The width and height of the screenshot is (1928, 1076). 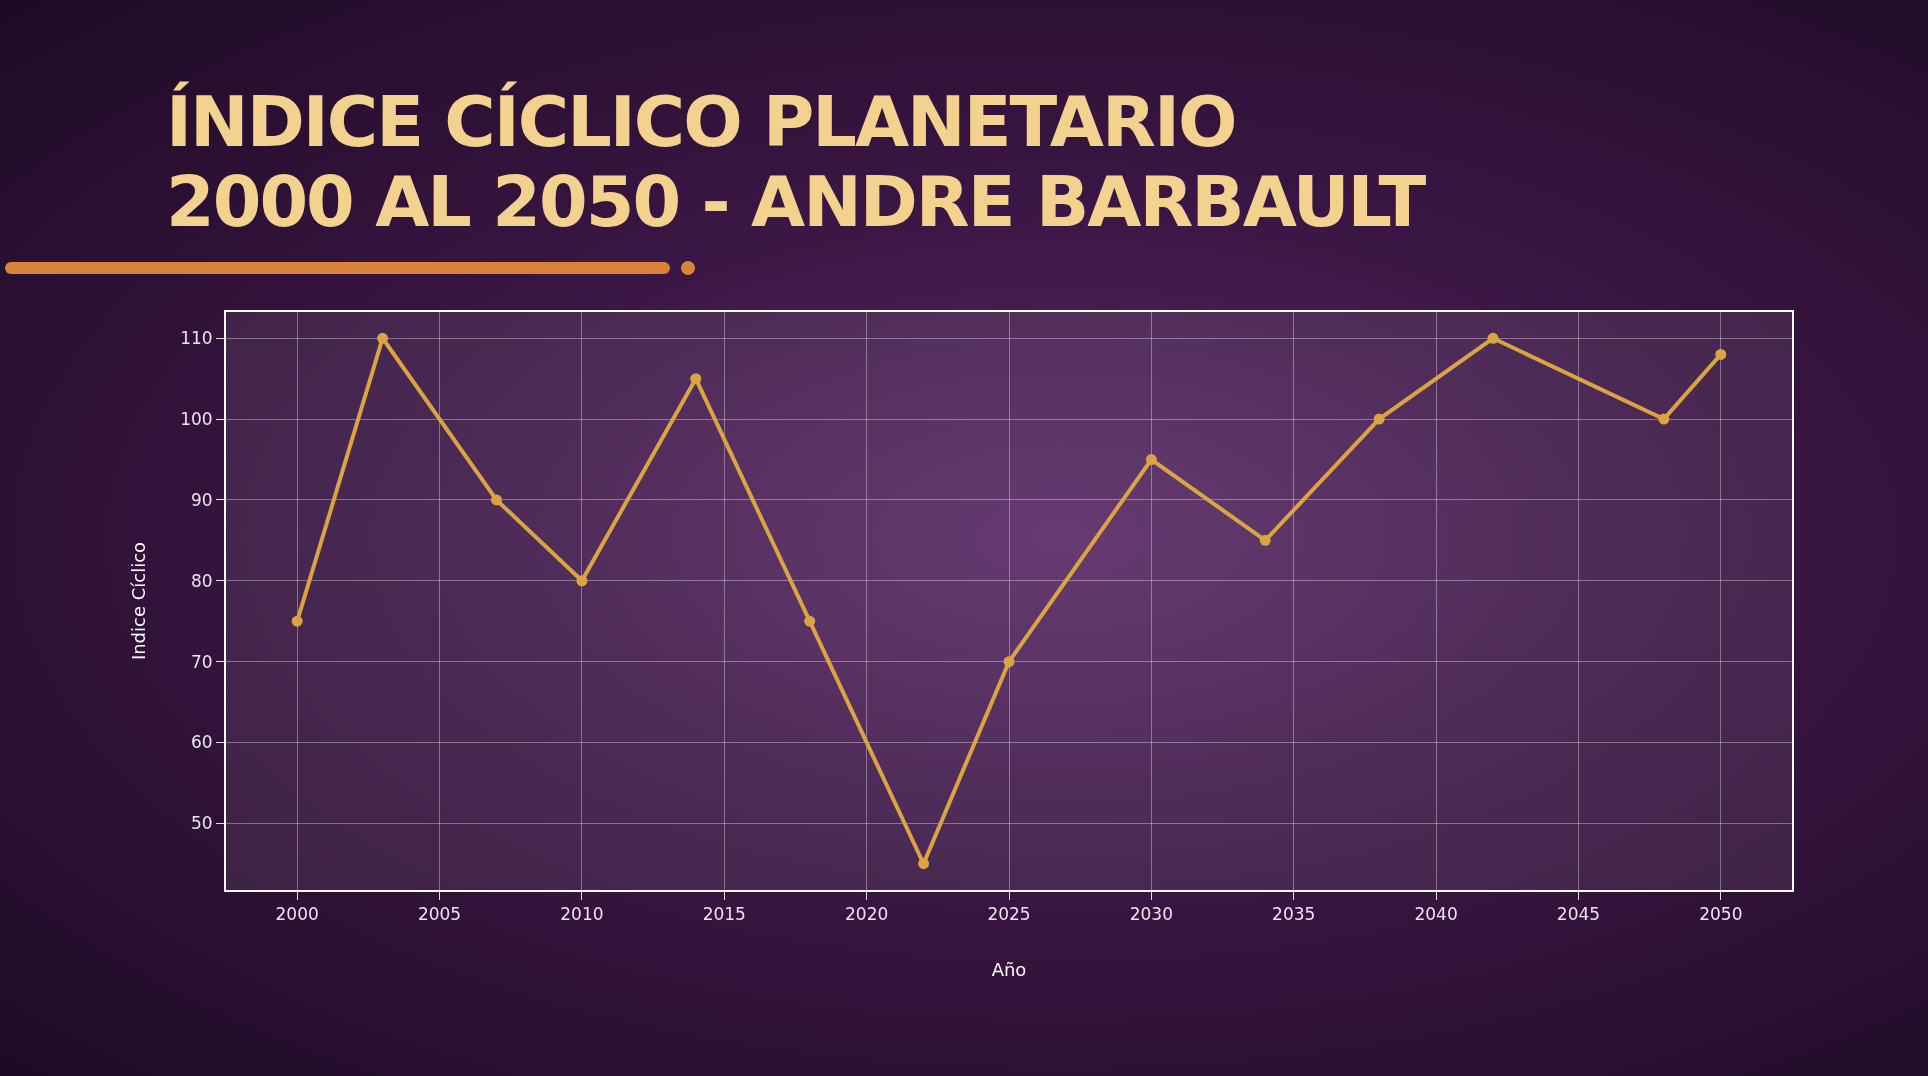 What do you see at coordinates (1294, 914) in the screenshot?
I see `x-tick-label: 2035` at bounding box center [1294, 914].